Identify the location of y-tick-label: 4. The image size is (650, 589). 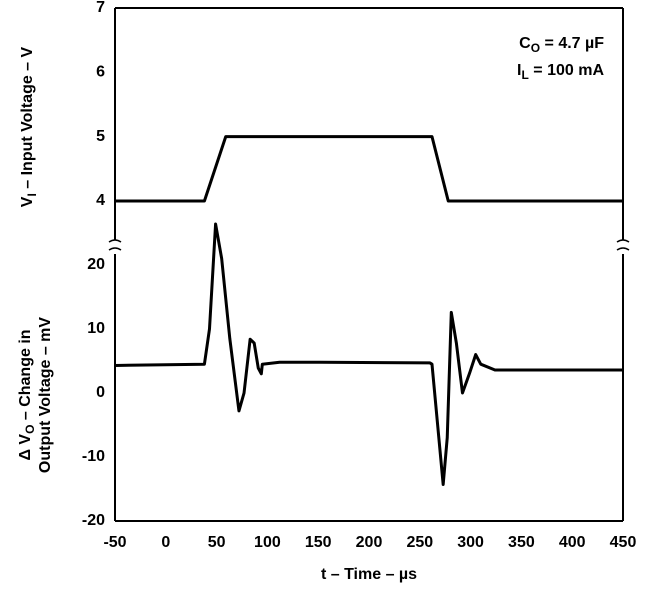
(100, 200).